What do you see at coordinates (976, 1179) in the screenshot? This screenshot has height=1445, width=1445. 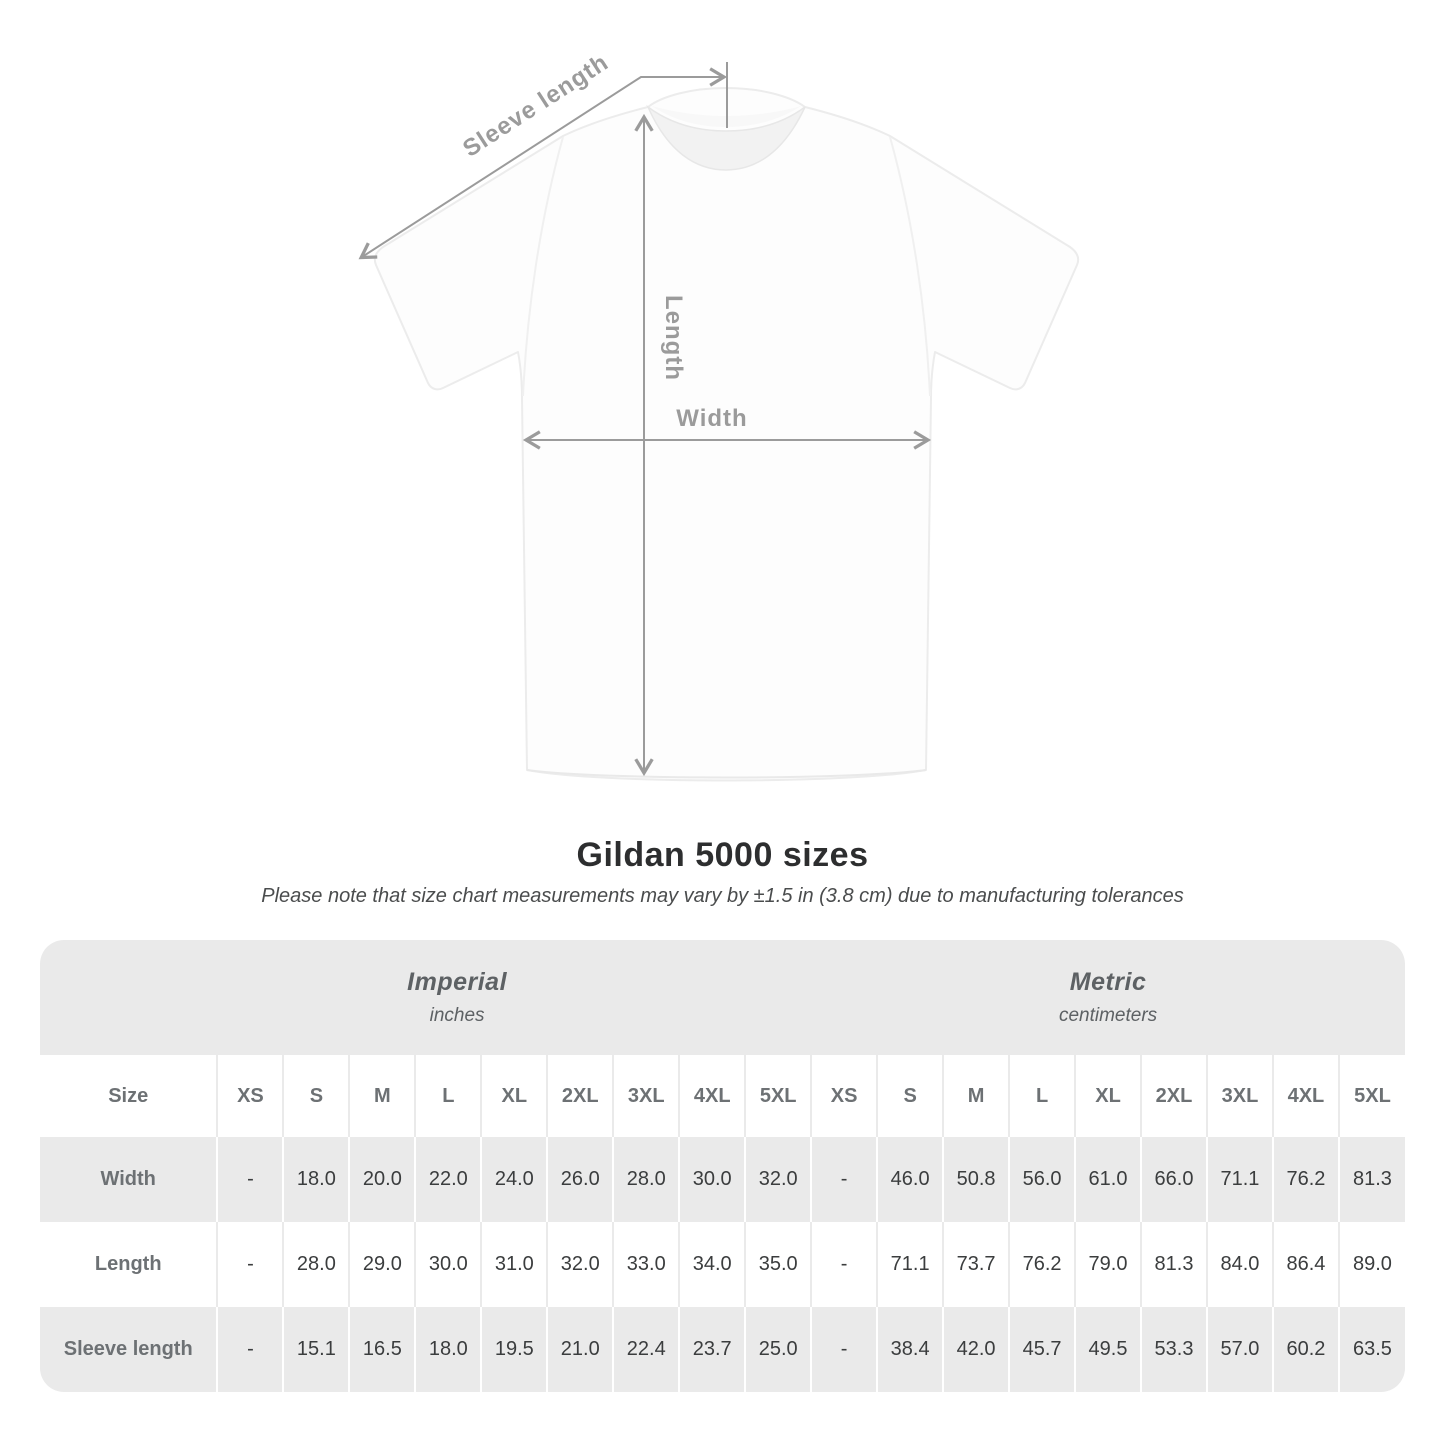 I see `table-cell: 50.8` at bounding box center [976, 1179].